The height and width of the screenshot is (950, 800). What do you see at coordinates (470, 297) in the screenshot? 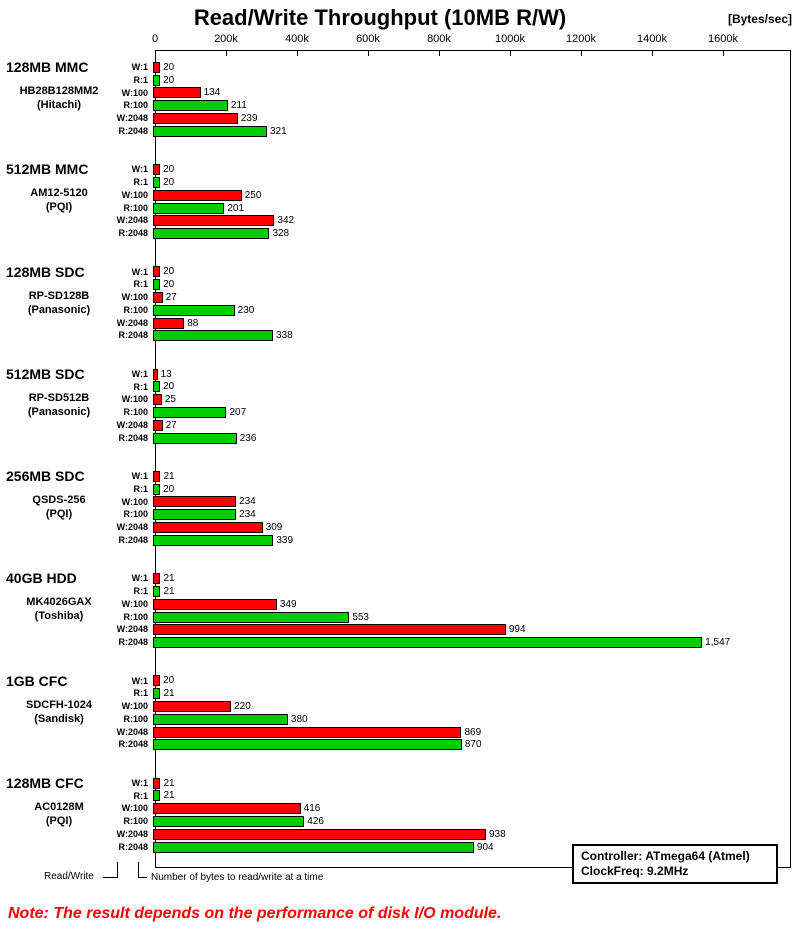
I see `bar-track: 27` at bounding box center [470, 297].